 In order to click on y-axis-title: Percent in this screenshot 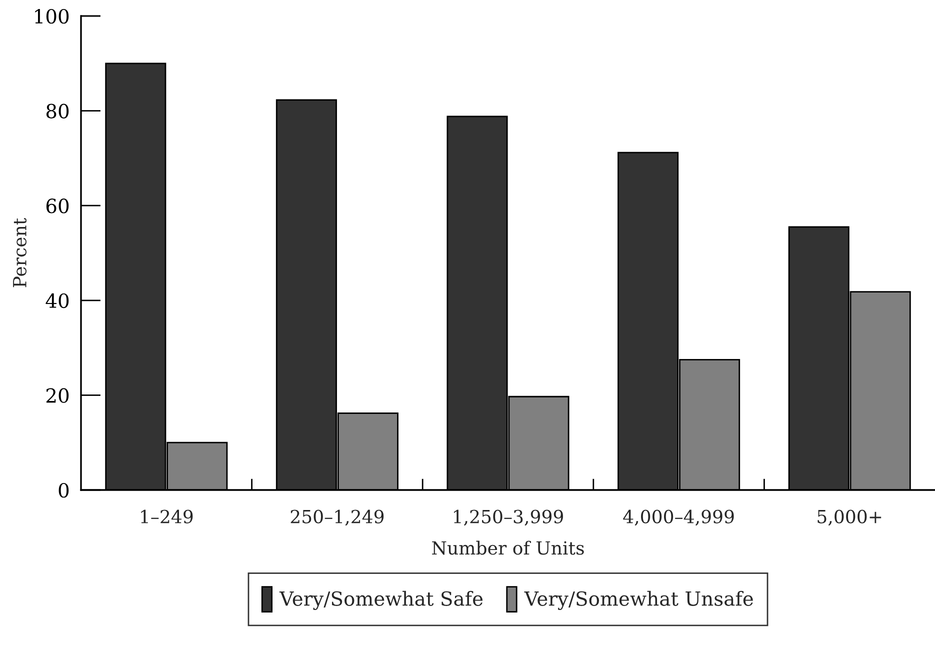, I will do `click(19, 253)`.